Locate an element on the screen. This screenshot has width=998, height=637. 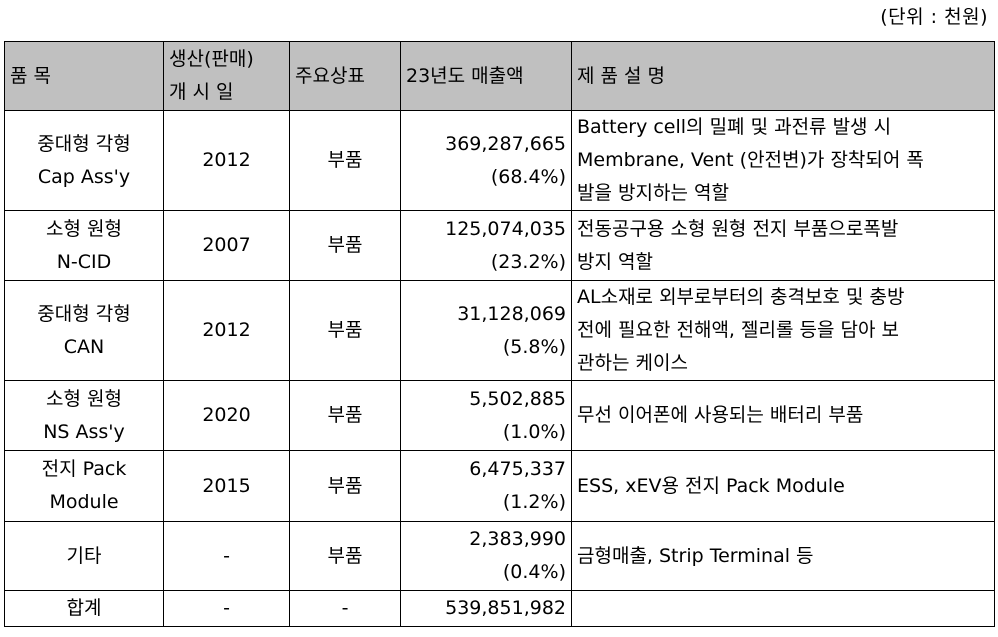
description-cell: ESS, xEV용 전지 Pack Module is located at coordinates (783, 486).